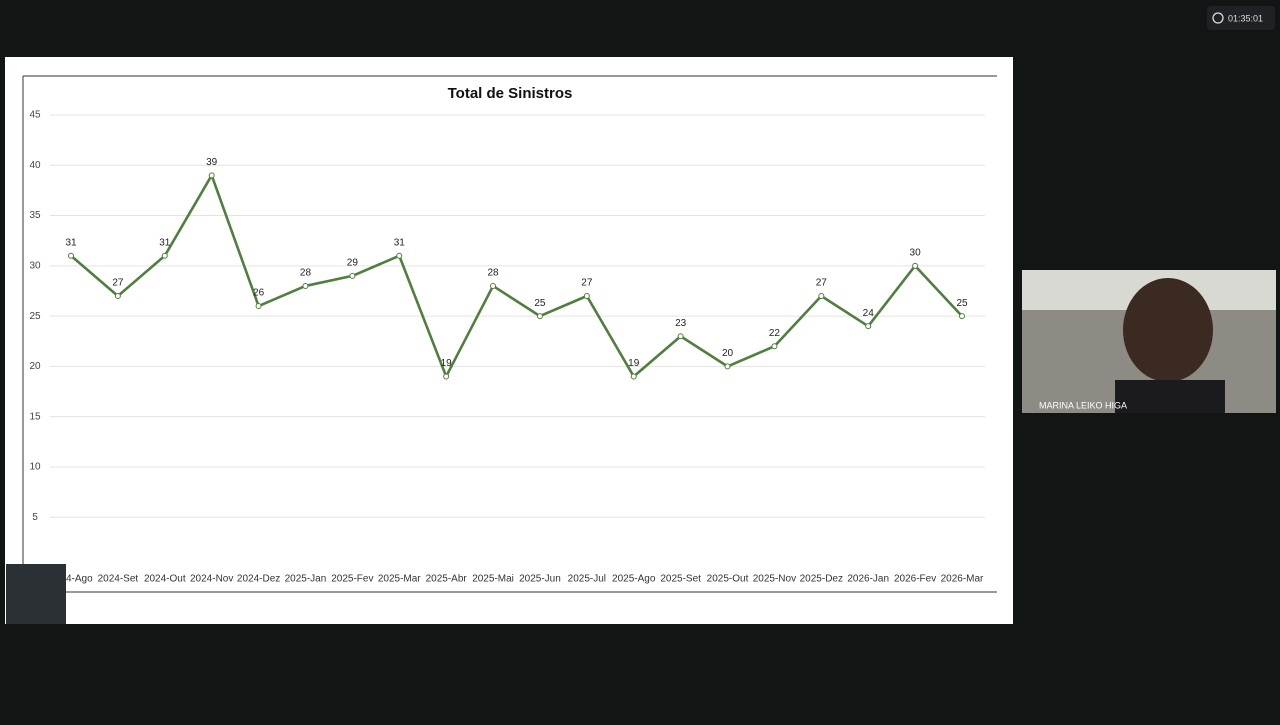 Image resolution: width=1280 pixels, height=725 pixels. What do you see at coordinates (35, 316) in the screenshot?
I see `y-tick-label: 25` at bounding box center [35, 316].